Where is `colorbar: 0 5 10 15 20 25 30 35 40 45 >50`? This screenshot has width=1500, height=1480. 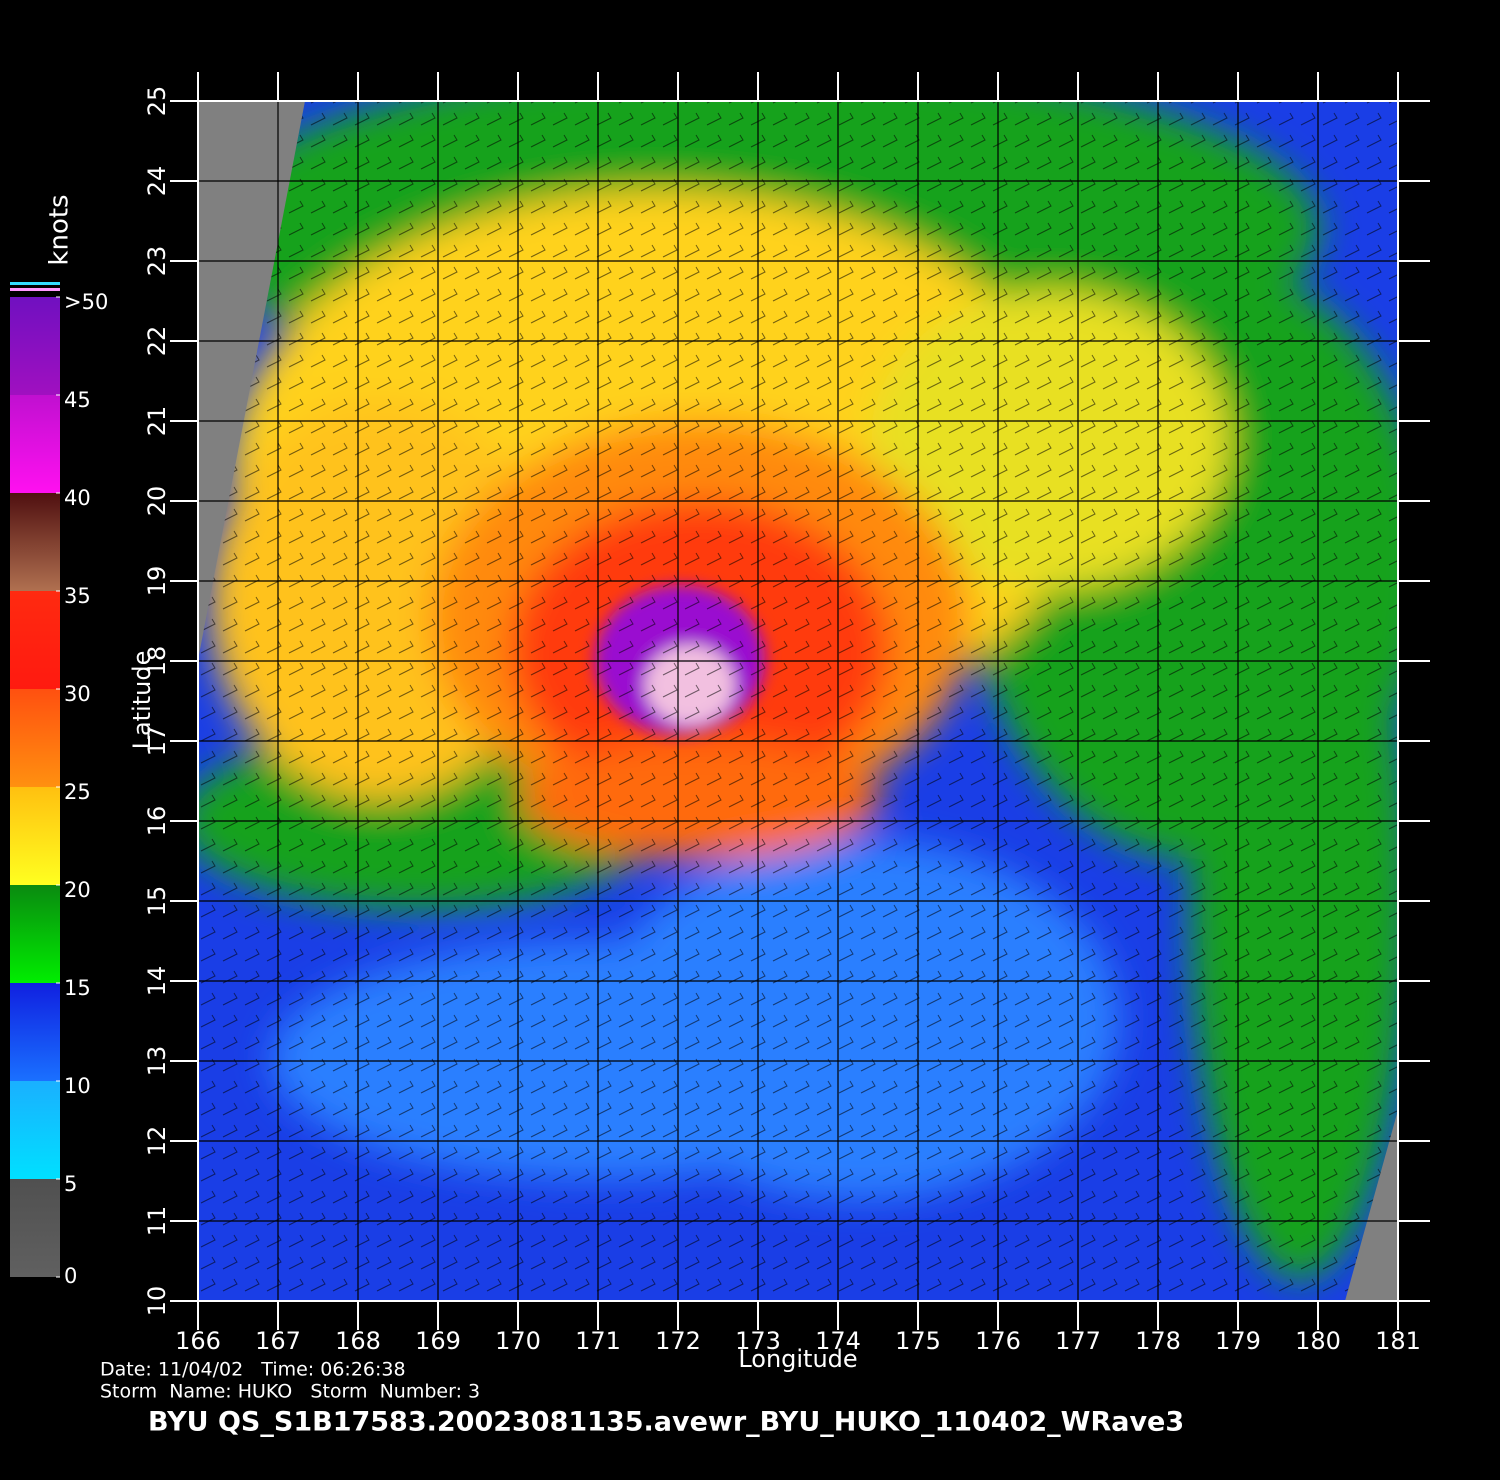 colorbar: 0 5 10 15 20 25 30 35 40 45 >50 is located at coordinates (59, 789).